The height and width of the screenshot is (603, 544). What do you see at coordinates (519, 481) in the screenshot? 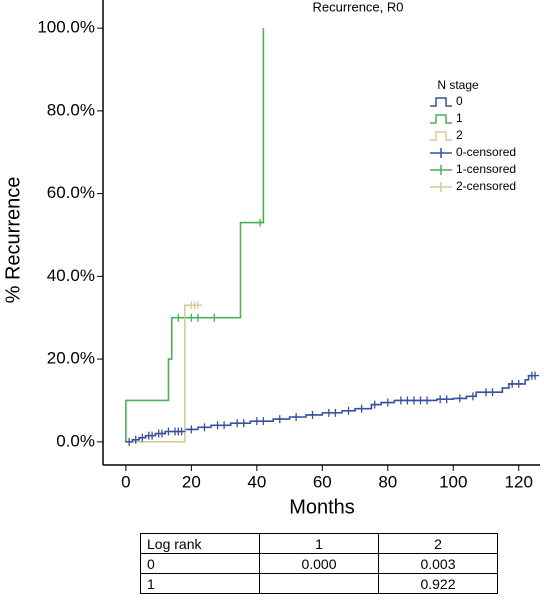
I see `x-tick-label: 120` at bounding box center [519, 481].